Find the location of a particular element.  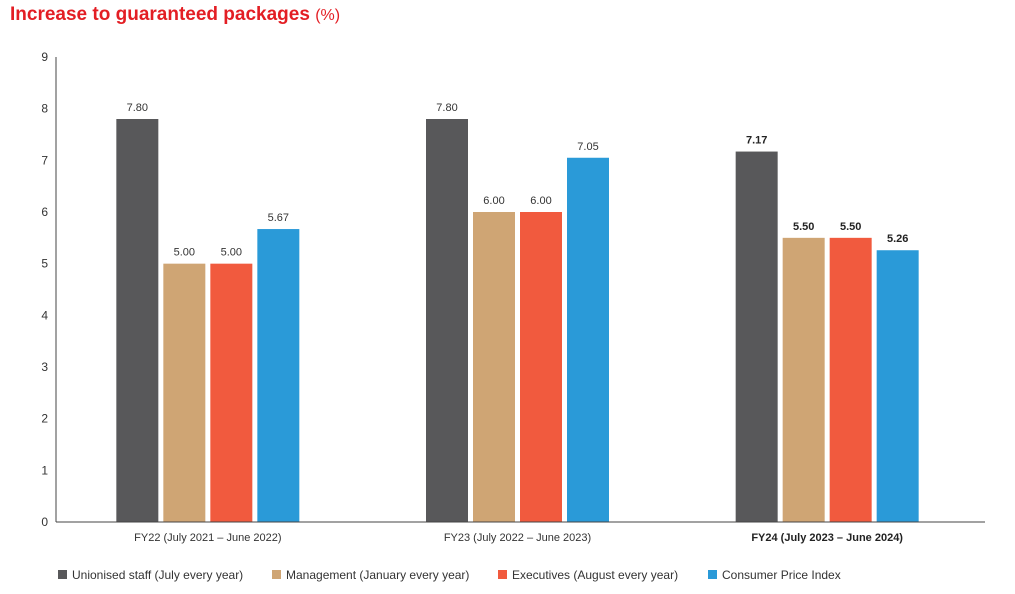

x-category-label: FY23 (July 2022 – June 2023) is located at coordinates (517, 538).